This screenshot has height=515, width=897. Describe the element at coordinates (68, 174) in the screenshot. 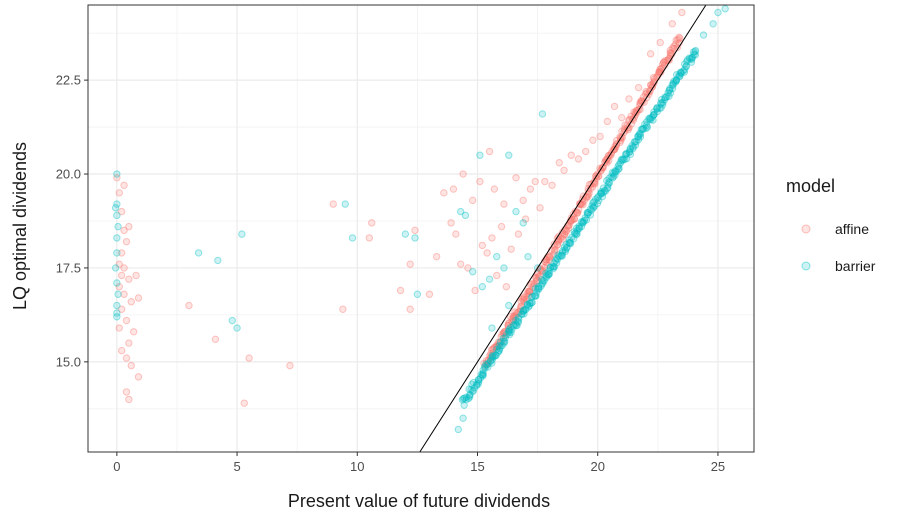

I see `y-tick-label: 20.0` at that location.